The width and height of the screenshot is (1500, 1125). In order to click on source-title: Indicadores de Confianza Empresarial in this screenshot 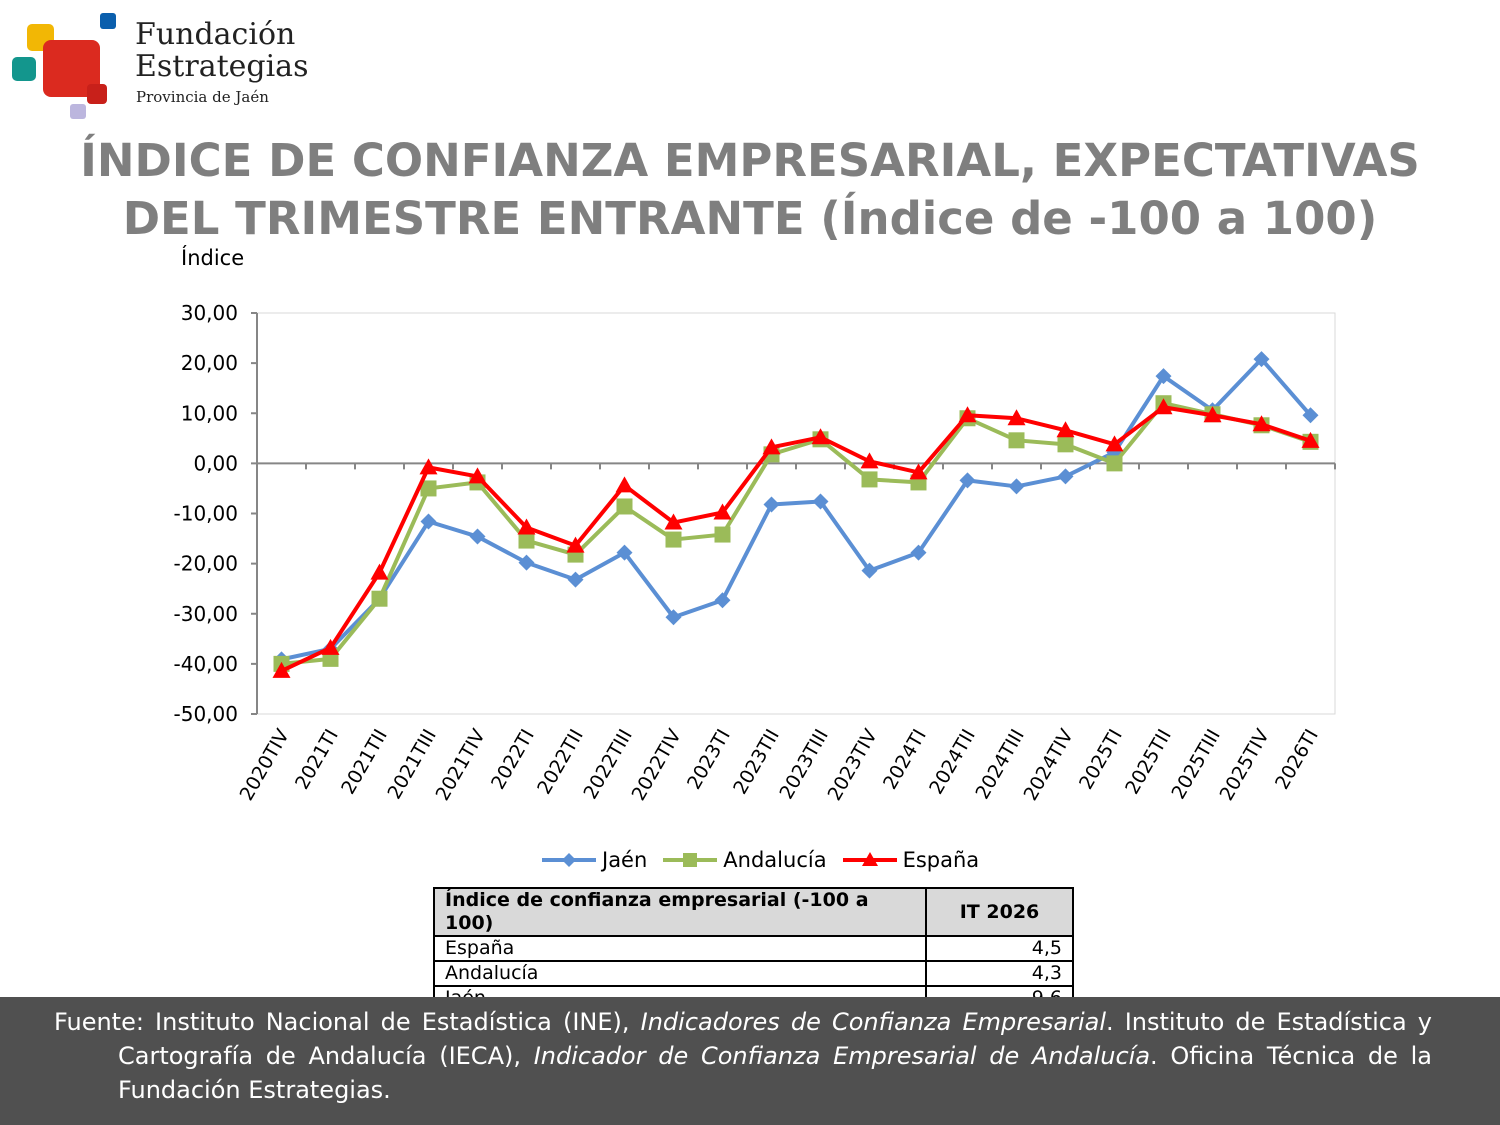, I will do `click(873, 1022)`.